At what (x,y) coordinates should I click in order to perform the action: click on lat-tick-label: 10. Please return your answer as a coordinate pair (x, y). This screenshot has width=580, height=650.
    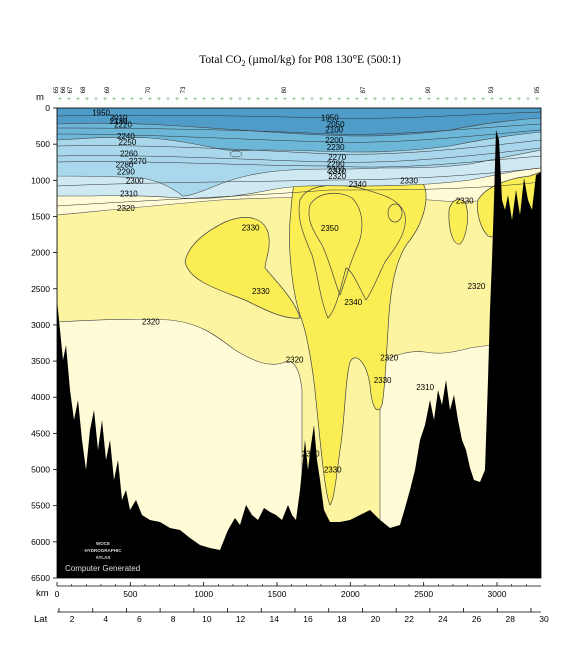
    Looking at the image, I should click on (207, 619).